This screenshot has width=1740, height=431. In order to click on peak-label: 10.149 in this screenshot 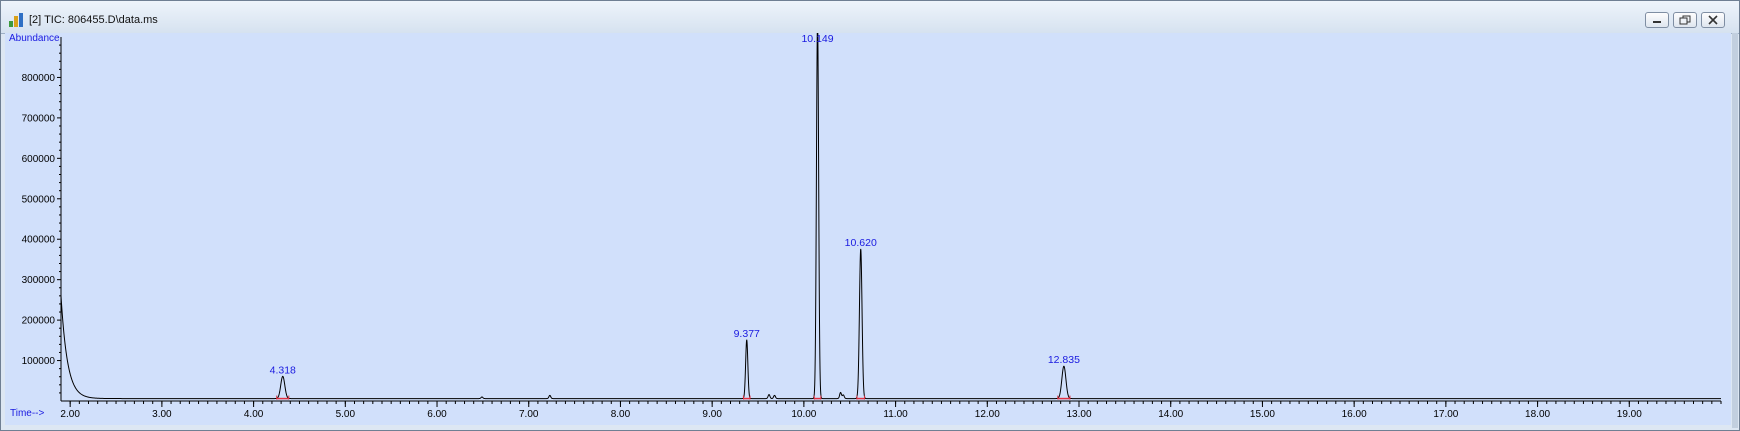, I will do `click(817, 39)`.